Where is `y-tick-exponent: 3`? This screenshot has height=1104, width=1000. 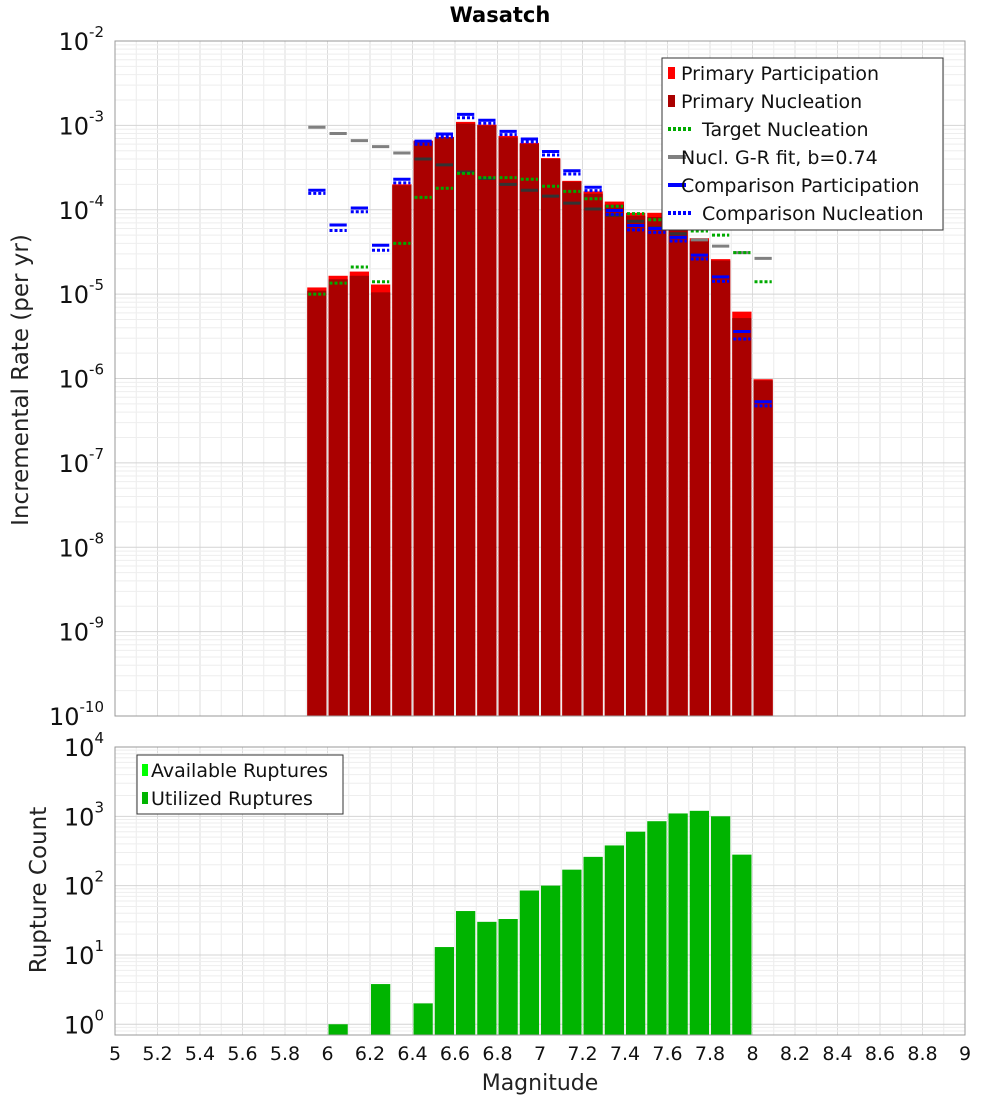
y-tick-exponent: 3 is located at coordinates (99, 807).